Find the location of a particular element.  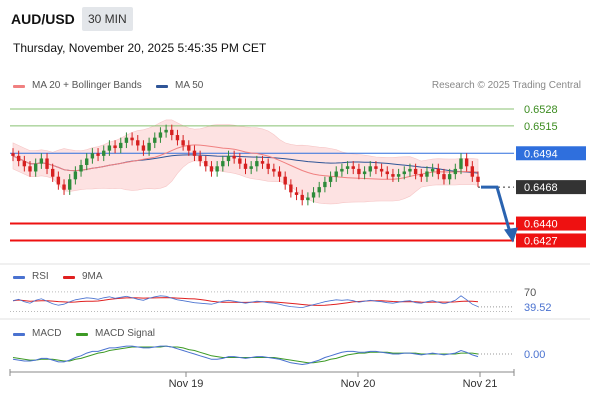

level-label-0.6468: 0.6468 is located at coordinates (541, 188).